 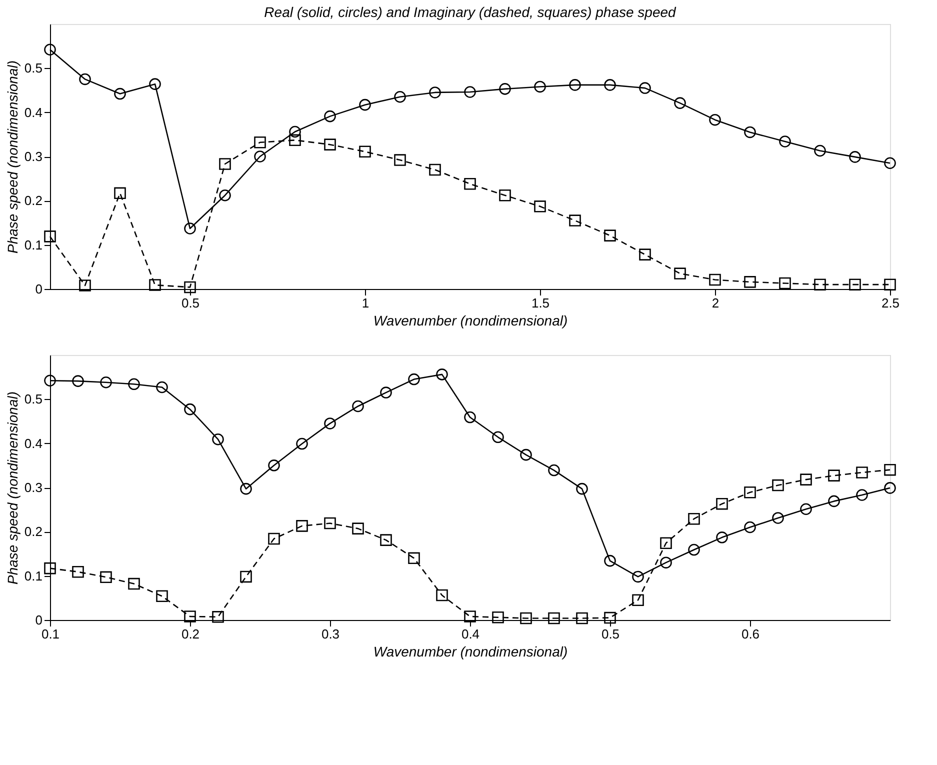 What do you see at coordinates (330, 634) in the screenshot?
I see `x-tick-label: 0.3` at bounding box center [330, 634].